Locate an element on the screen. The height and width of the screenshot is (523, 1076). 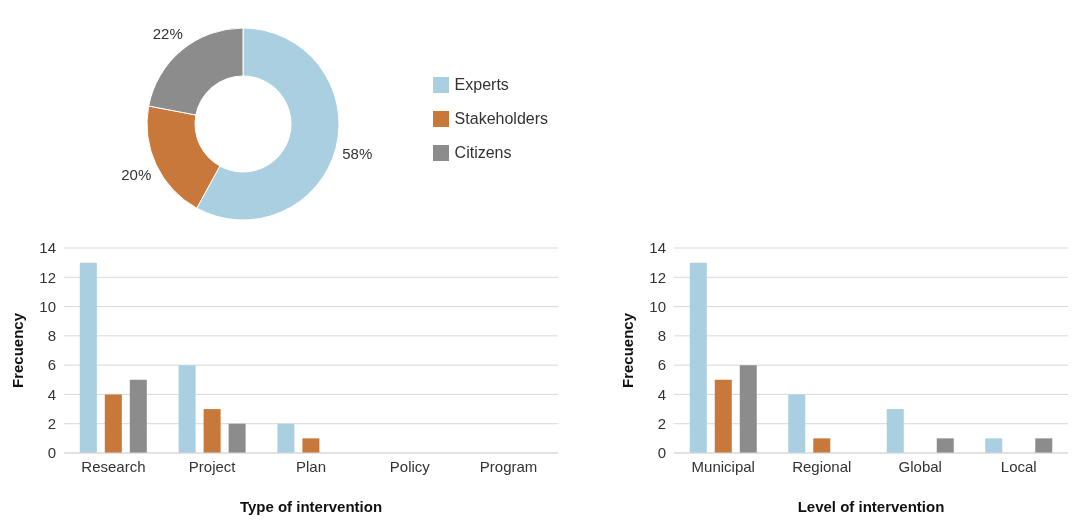
legend-label: Experts is located at coordinates (481, 85).